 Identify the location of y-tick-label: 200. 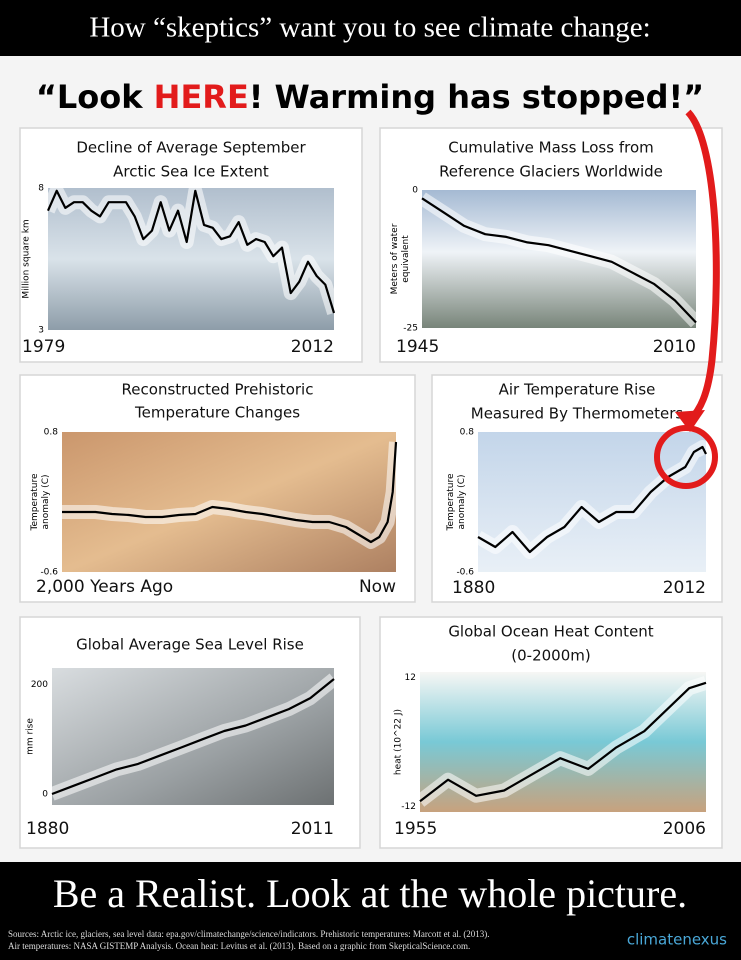
(39, 685).